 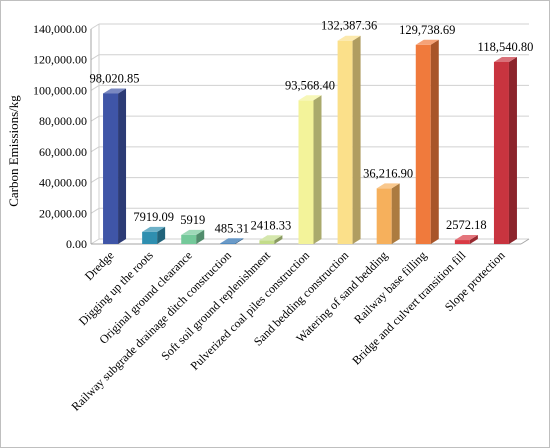 What do you see at coordinates (192, 220) in the screenshot?
I see `data-label: 5919` at bounding box center [192, 220].